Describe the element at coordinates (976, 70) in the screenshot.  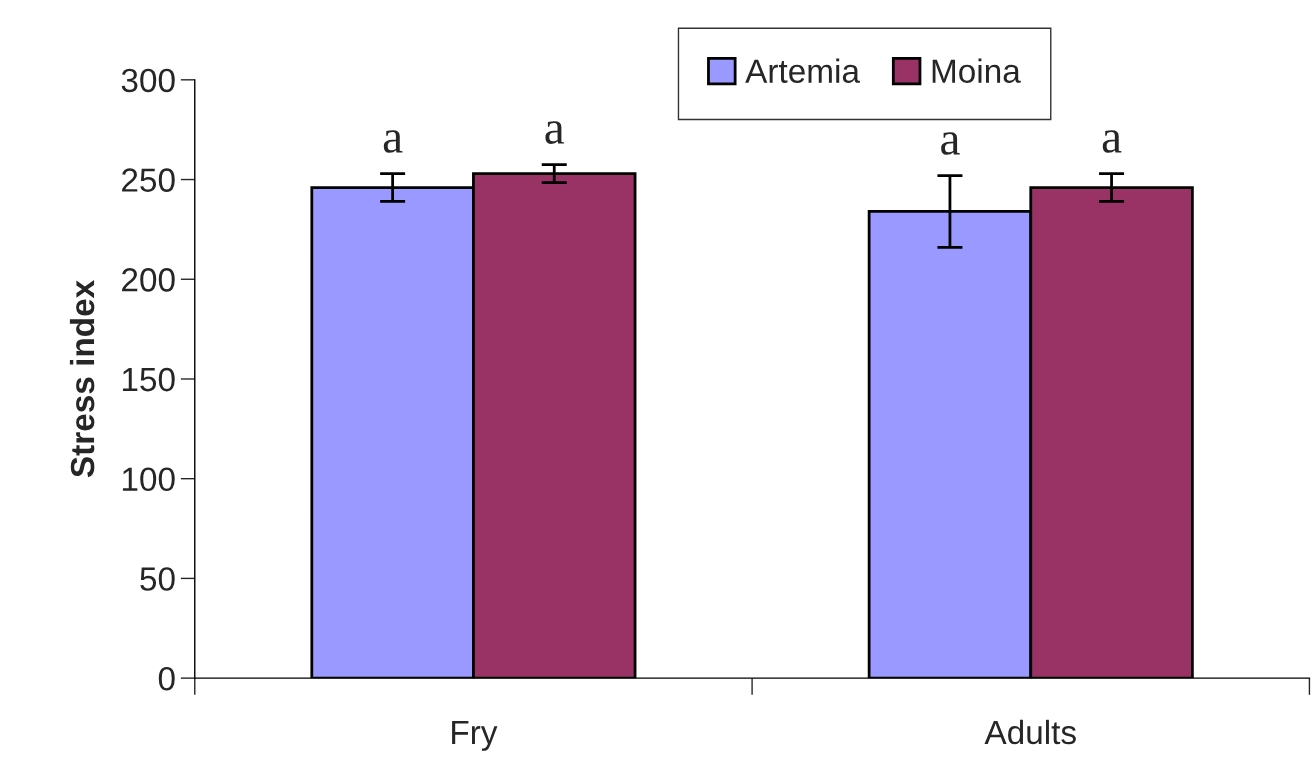
I see `legend-label: Moina` at that location.